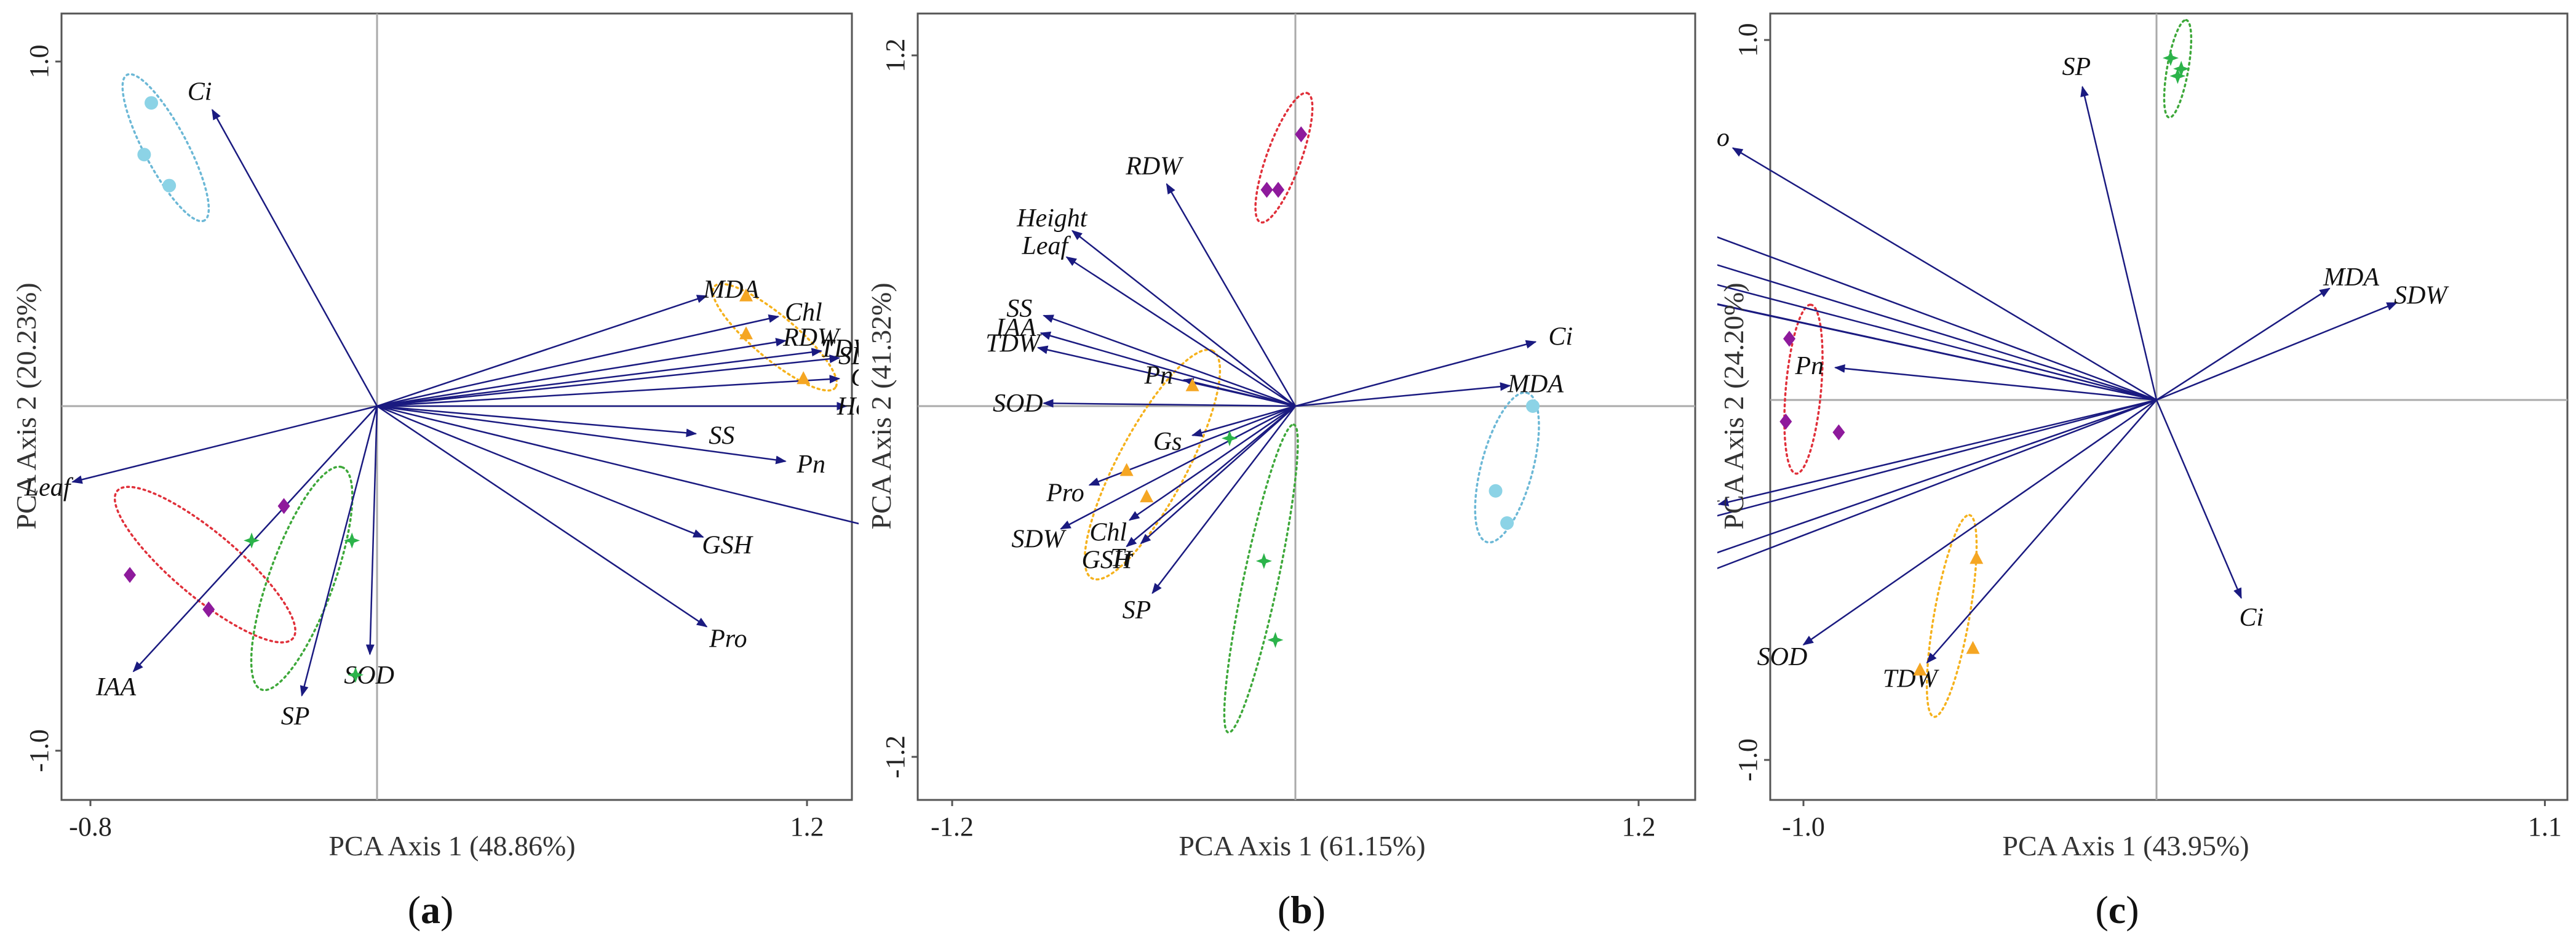  What do you see at coordinates (1243, 421) in the screenshot?
I see `vector-gs` at bounding box center [1243, 421].